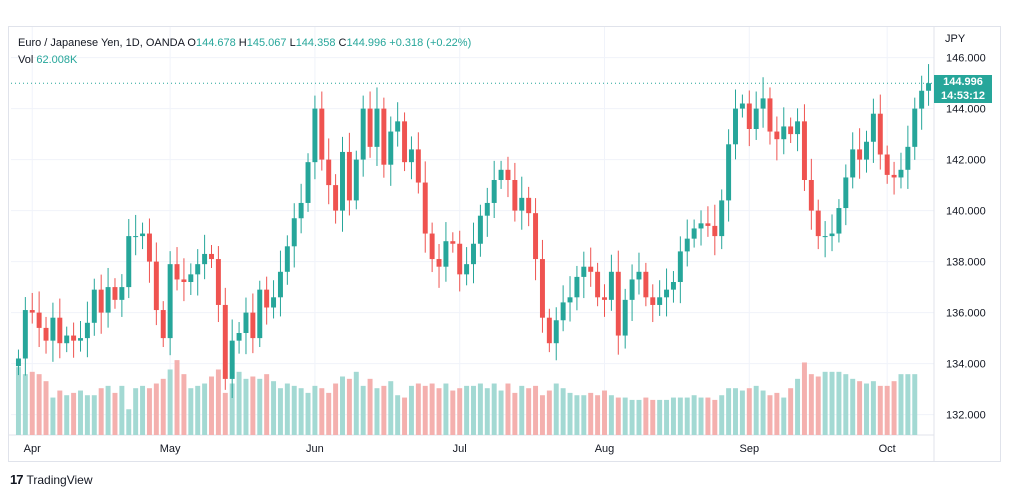 Image resolution: width=1012 pixels, height=498 pixels. Describe the element at coordinates (342, 43) in the screenshot. I see `close-label: C` at that location.